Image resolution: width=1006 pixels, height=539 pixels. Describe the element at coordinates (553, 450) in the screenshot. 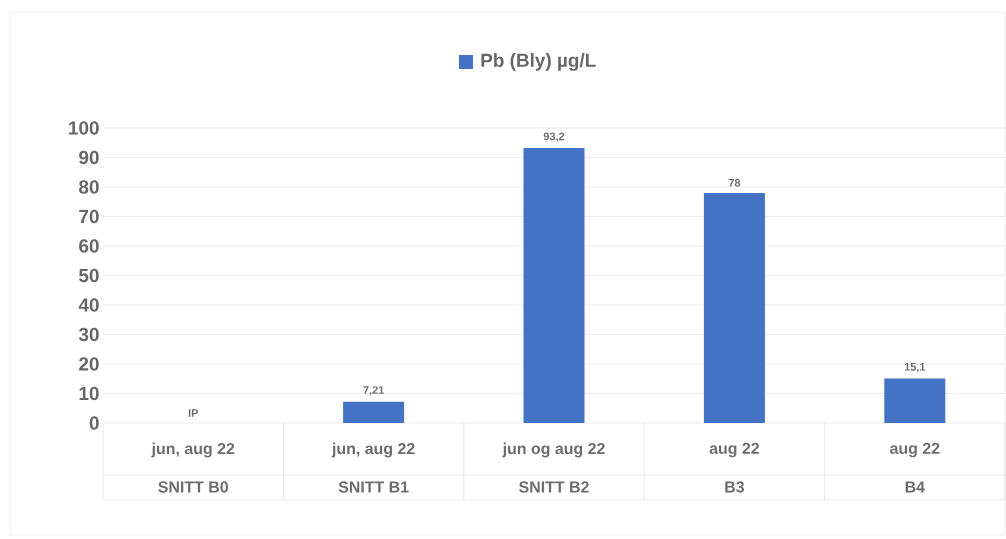

I see `text: jun og aug 22` at that location.